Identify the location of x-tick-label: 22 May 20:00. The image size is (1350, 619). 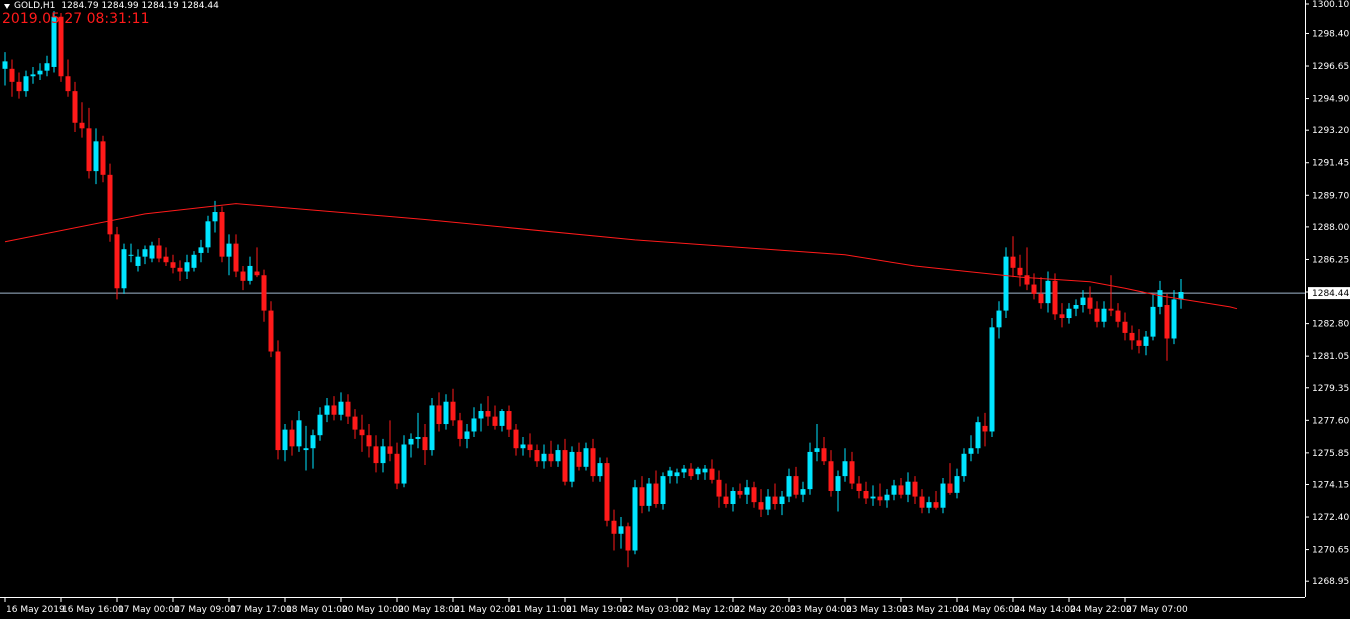
(765, 610).